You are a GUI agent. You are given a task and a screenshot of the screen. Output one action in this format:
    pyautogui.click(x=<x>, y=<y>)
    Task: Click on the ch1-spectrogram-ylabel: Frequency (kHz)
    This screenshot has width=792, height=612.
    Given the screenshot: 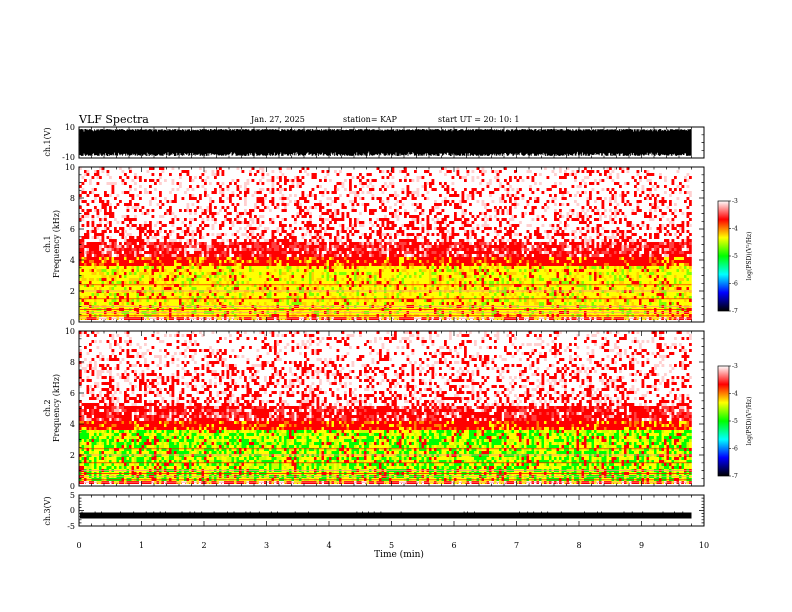 What is the action you would take?
    pyautogui.click(x=56, y=244)
    